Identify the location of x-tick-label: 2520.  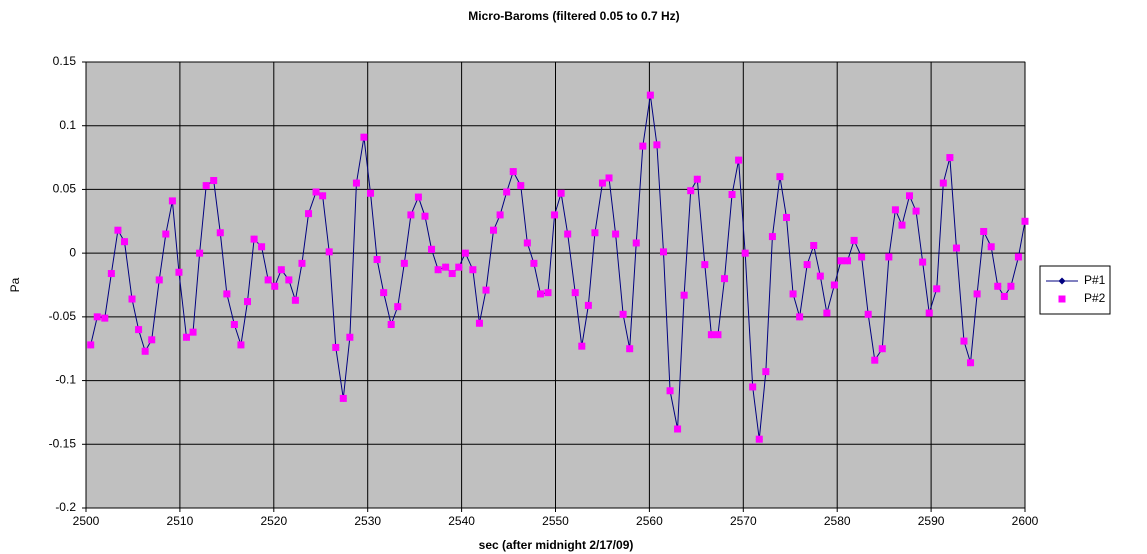
(273, 521).